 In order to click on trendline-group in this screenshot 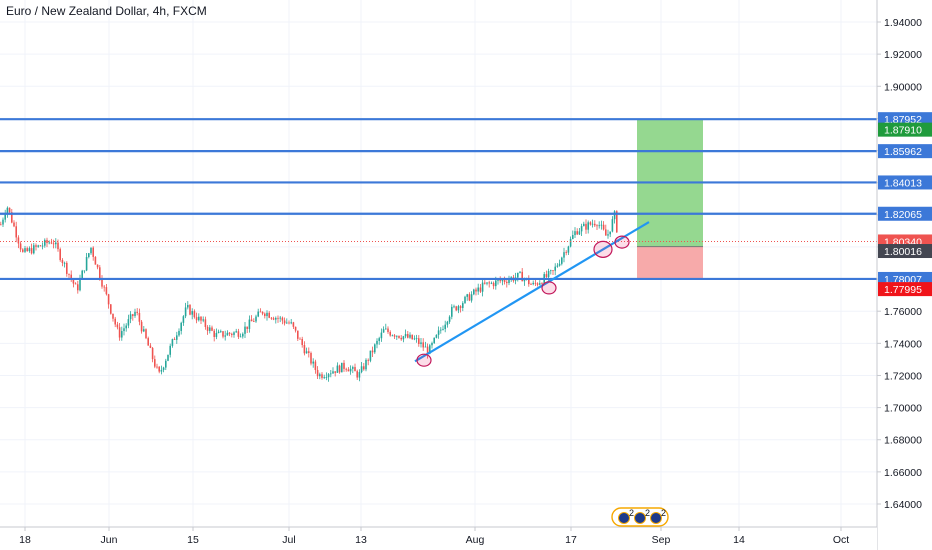, I will do `click(532, 292)`.